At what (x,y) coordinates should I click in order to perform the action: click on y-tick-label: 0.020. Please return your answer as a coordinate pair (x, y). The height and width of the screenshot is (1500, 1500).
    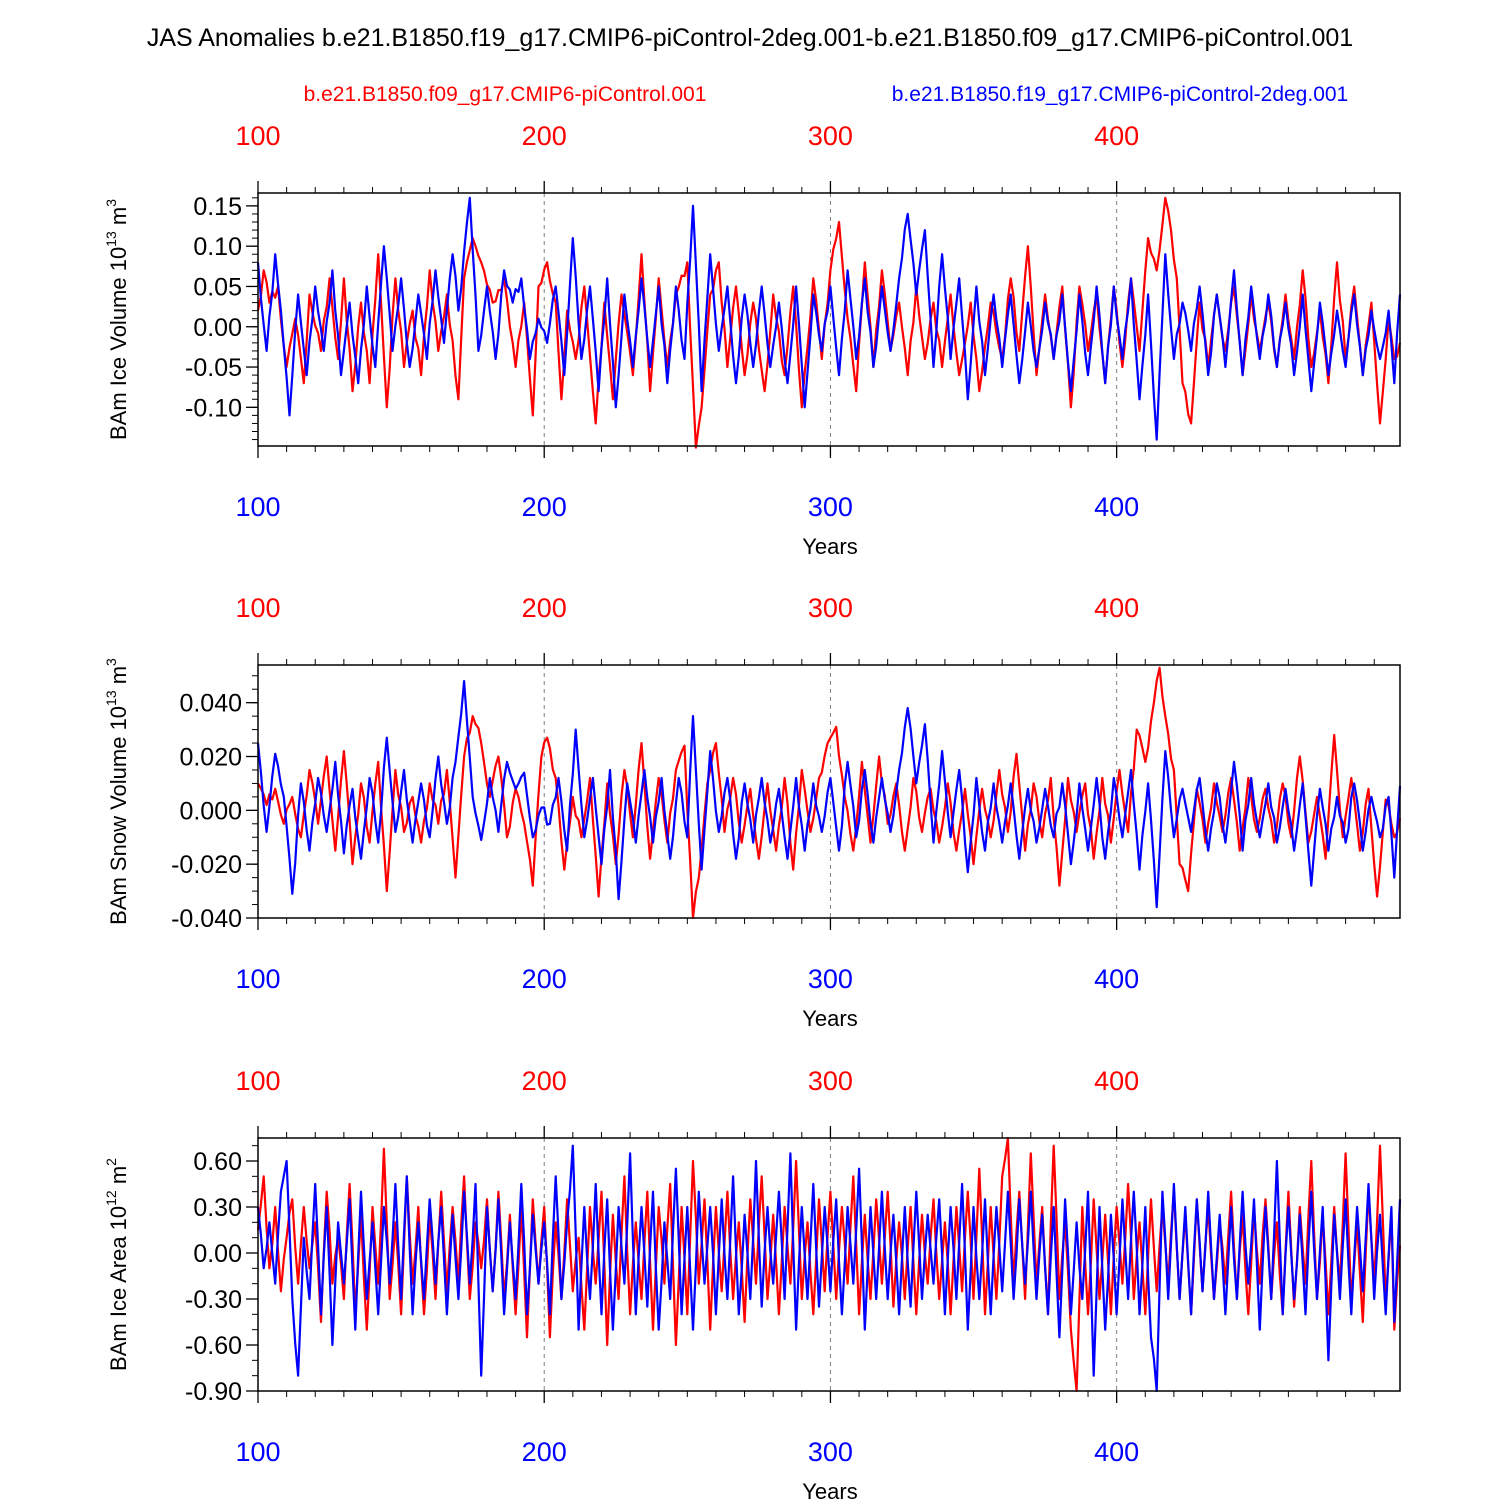
    Looking at the image, I should click on (210, 758).